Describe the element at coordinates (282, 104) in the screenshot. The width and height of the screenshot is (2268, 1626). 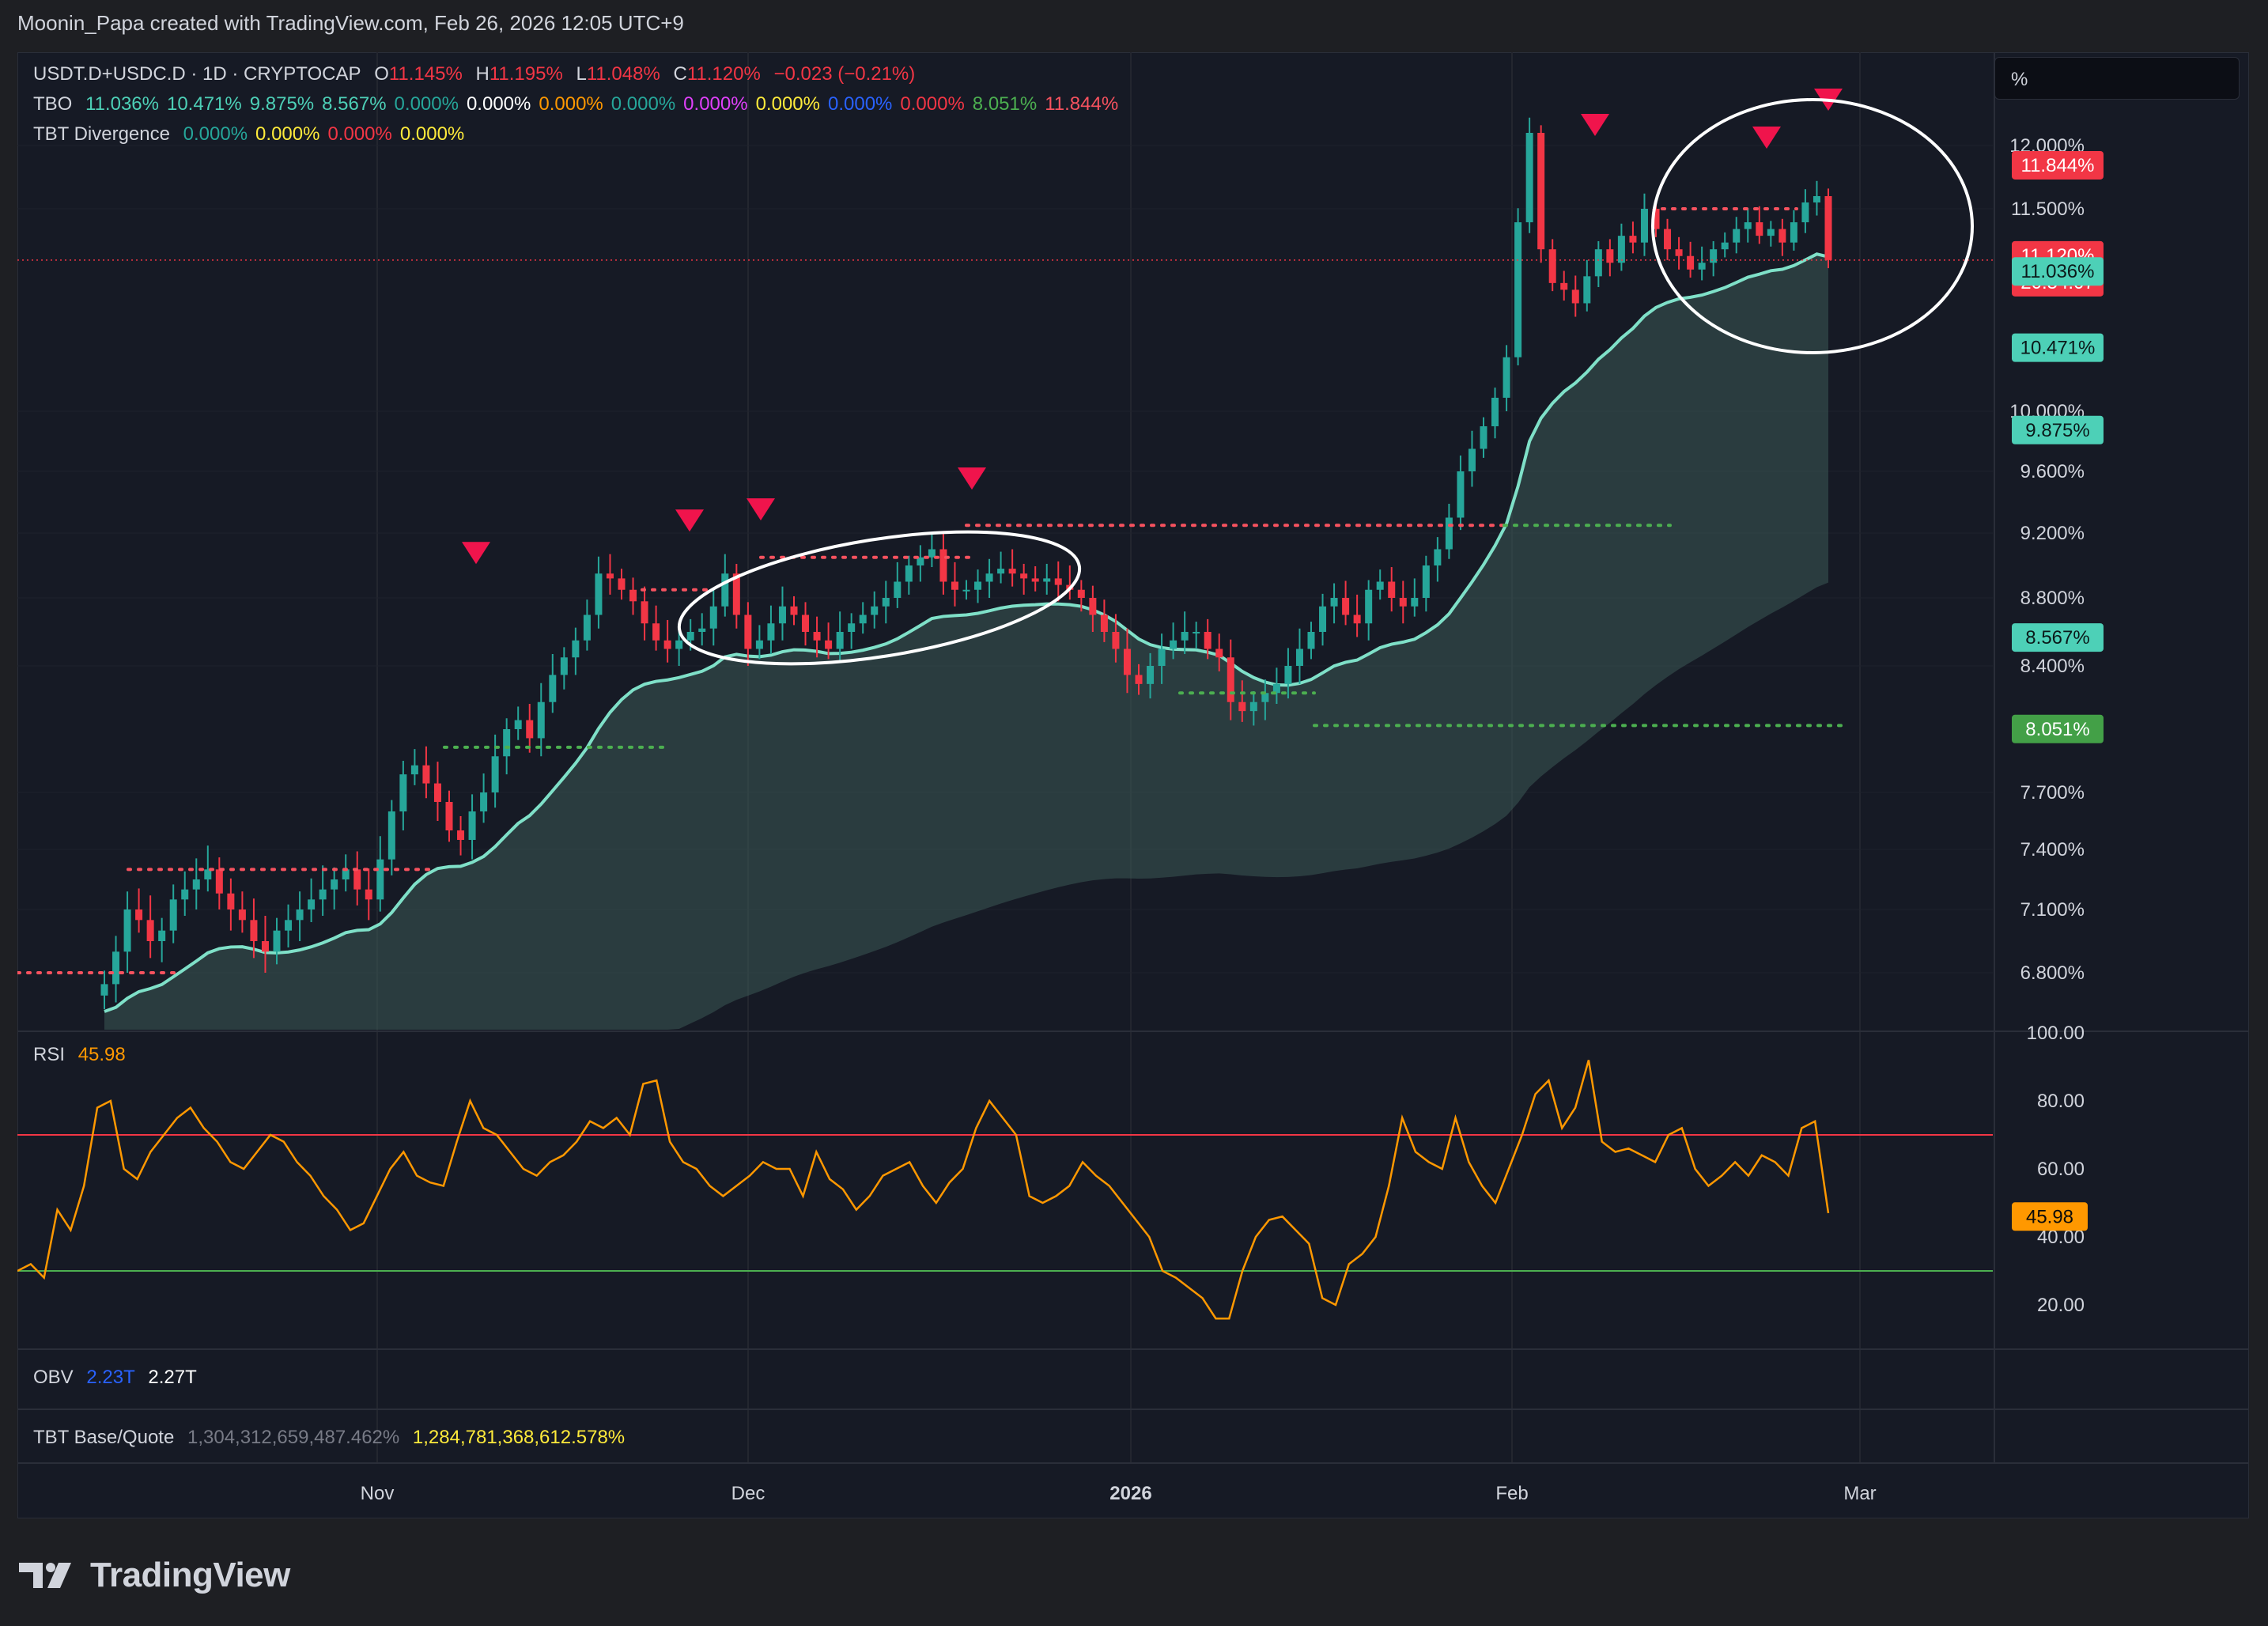
I see `tbo-value-2: 9.875%` at that location.